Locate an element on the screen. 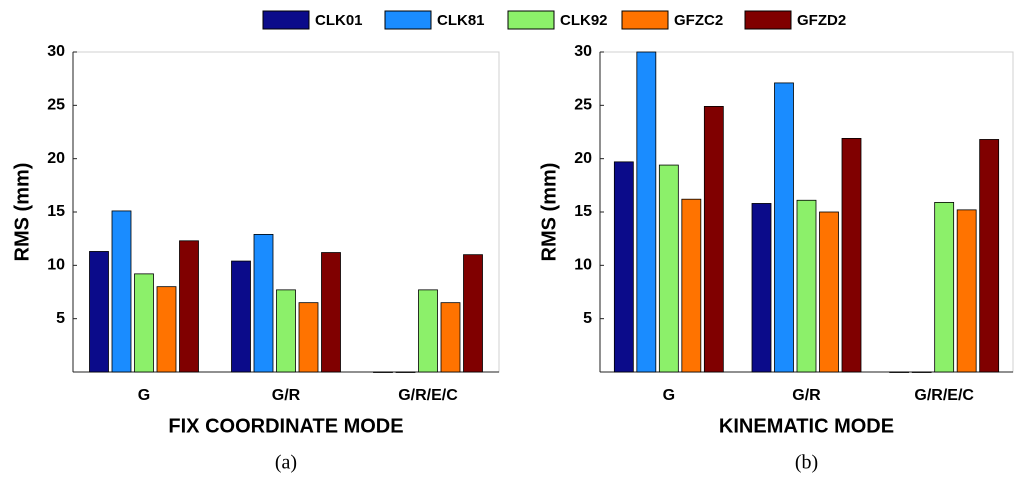 The height and width of the screenshot is (479, 1019). caption: (a) is located at coordinates (286, 463).